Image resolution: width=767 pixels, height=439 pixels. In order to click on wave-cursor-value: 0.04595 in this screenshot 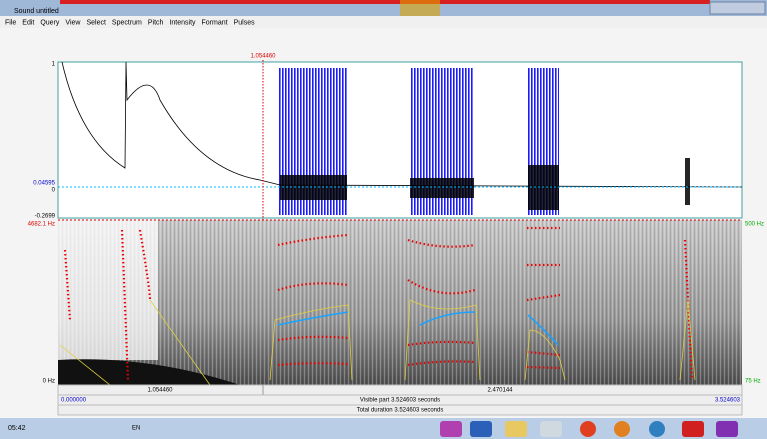, I will do `click(44, 184)`.